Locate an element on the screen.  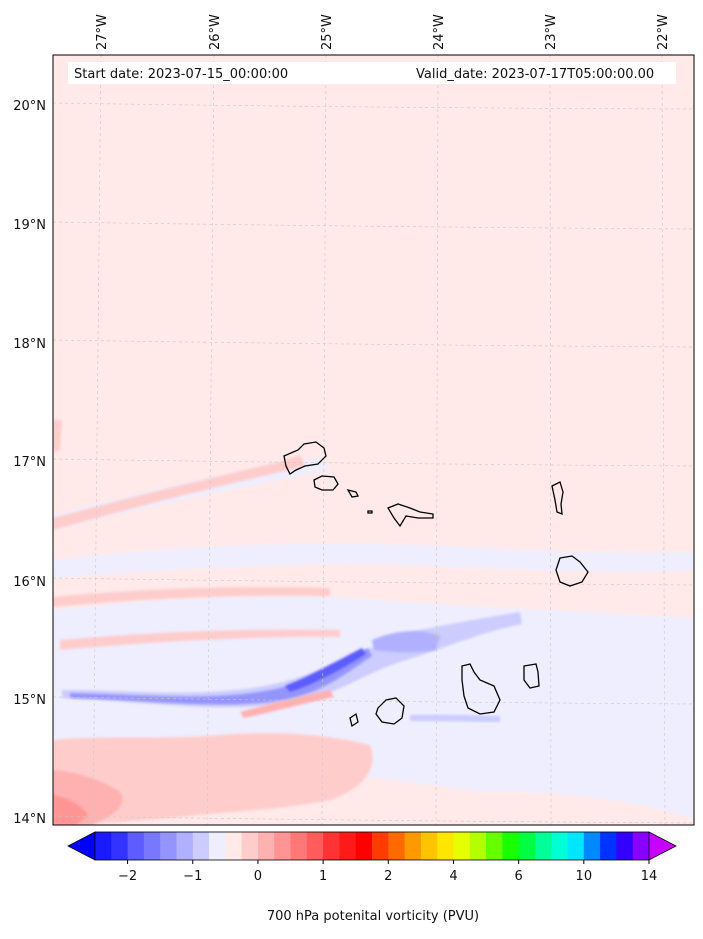
lat-label-20n: 20°N is located at coordinates (29, 106).